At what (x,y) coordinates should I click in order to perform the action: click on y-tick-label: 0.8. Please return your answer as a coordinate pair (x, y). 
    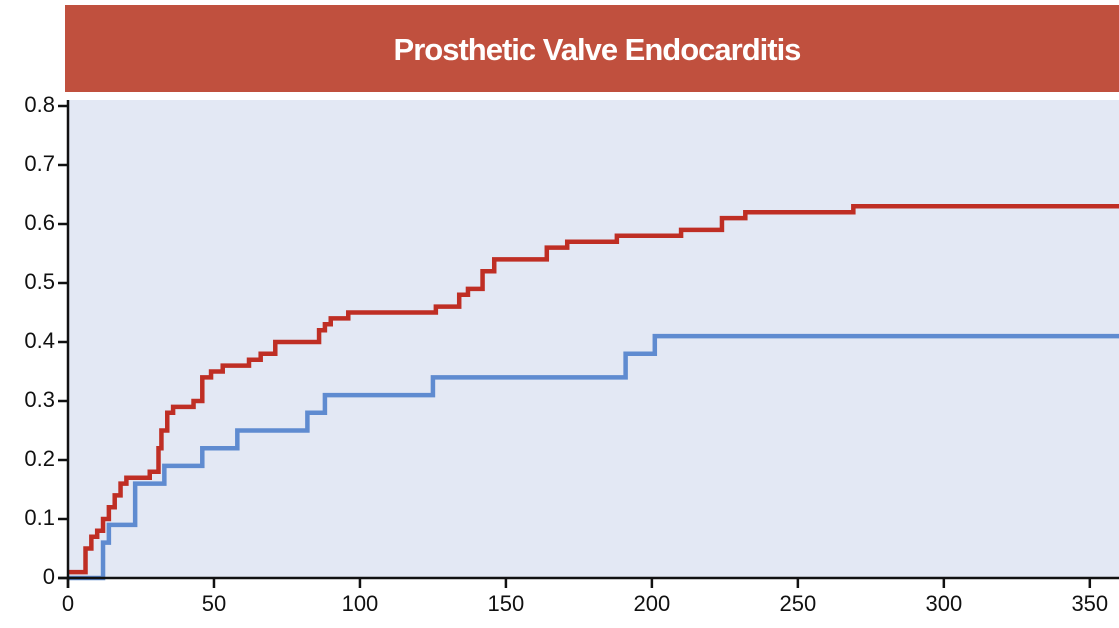
    Looking at the image, I should click on (39, 104).